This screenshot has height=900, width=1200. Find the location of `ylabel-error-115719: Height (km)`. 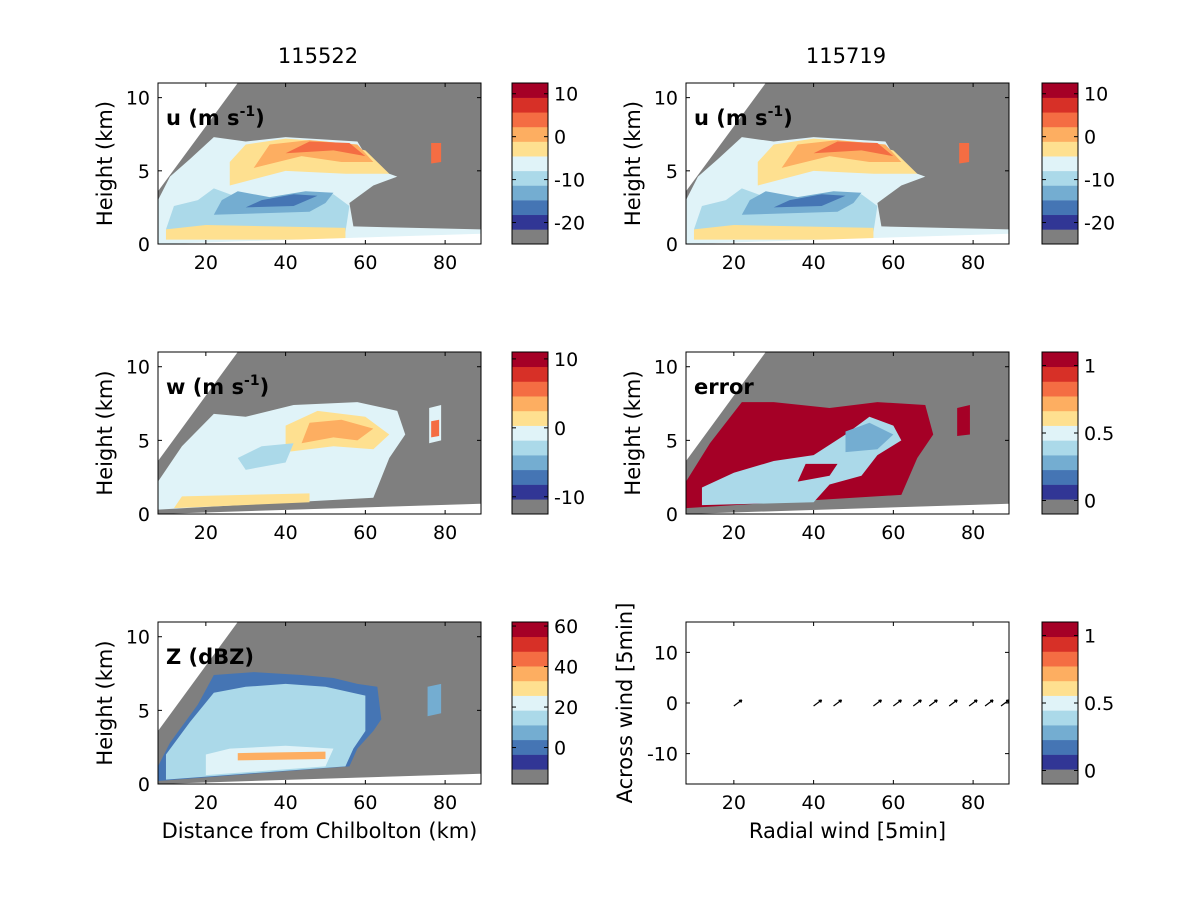

ylabel-error-115719: Height (km) is located at coordinates (633, 432).